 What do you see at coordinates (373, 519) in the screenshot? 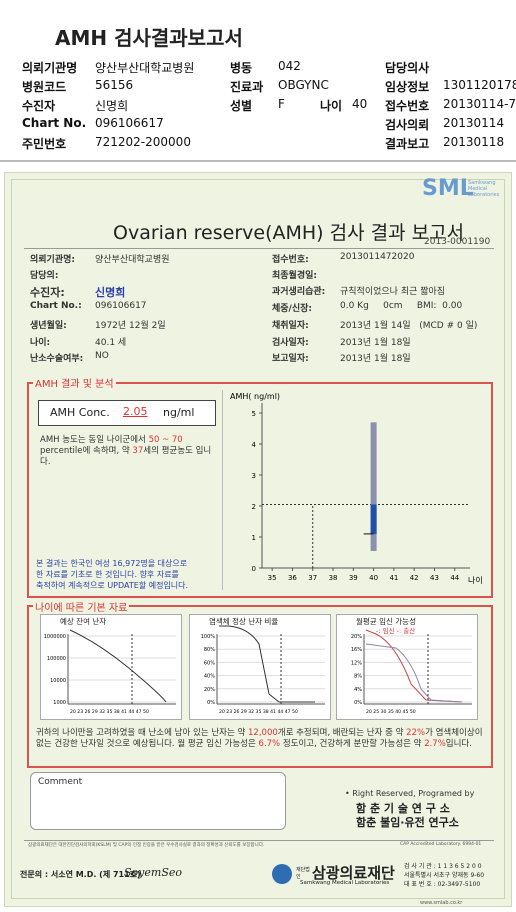
I see `value-box` at bounding box center [373, 519].